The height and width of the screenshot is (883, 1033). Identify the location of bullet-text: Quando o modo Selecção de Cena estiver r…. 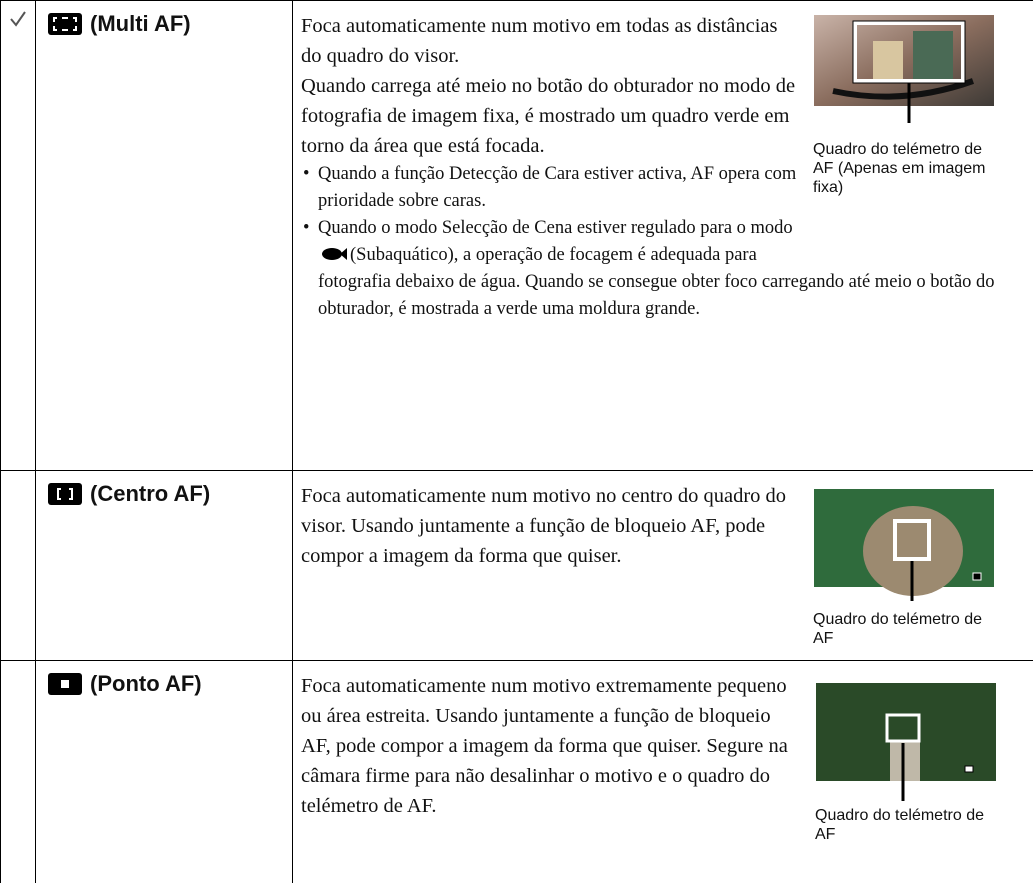
(555, 228).